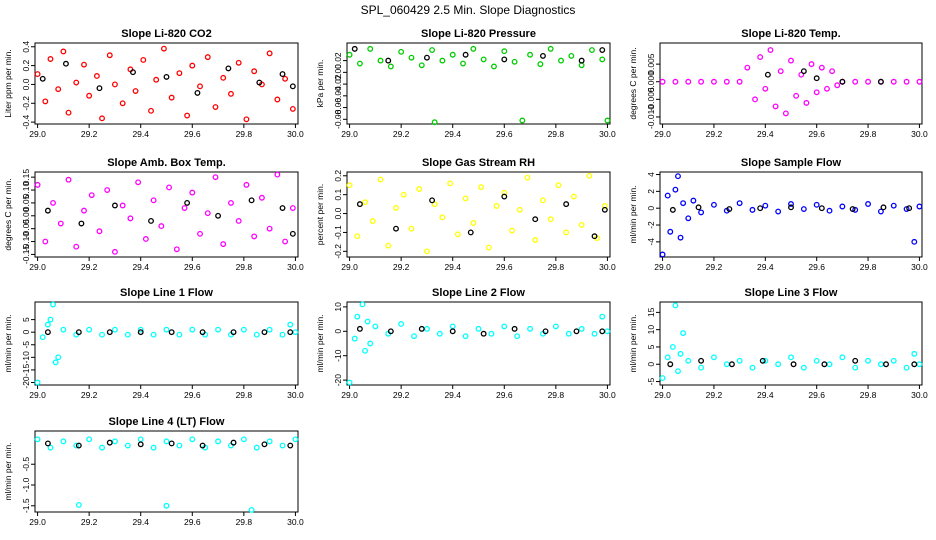 This screenshot has height=540, width=936. Describe the element at coordinates (26, 122) in the screenshot. I see `y-tick-label: -0.4` at that location.